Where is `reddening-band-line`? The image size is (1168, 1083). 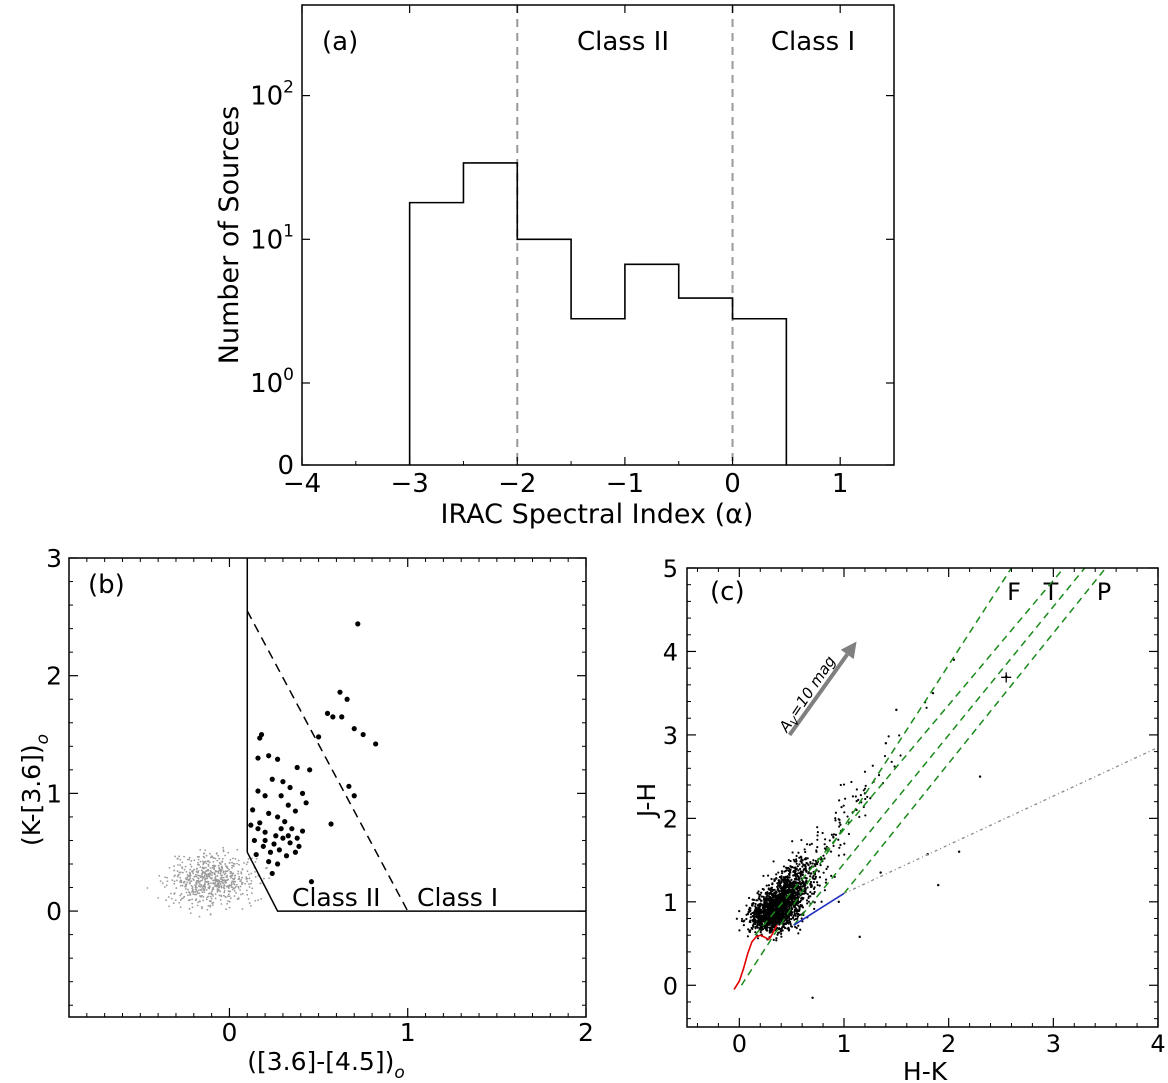 reddening-band-line is located at coordinates (939, 746).